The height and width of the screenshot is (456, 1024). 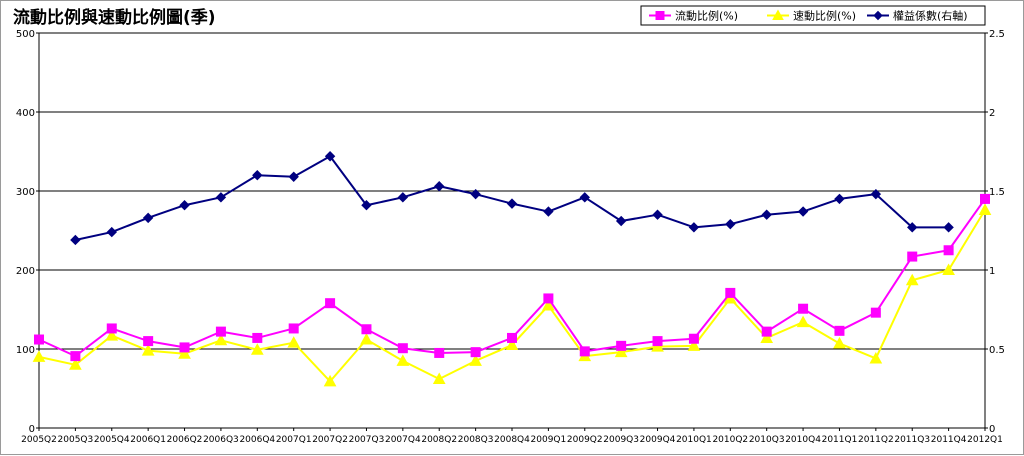 I want to click on x-tick-label: 2007Q1, so click(x=294, y=440).